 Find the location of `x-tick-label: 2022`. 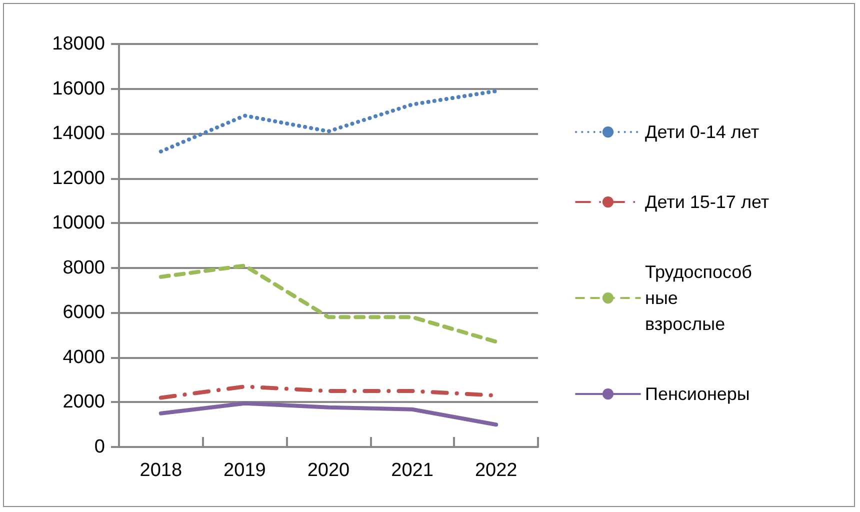

x-tick-label: 2022 is located at coordinates (496, 470).